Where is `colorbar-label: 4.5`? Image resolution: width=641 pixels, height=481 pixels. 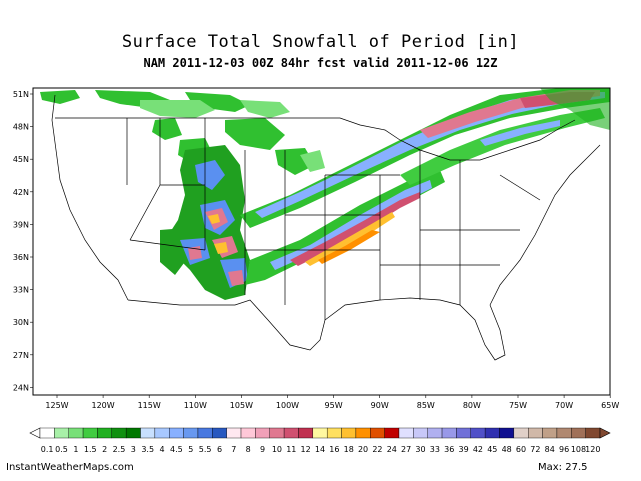
colorbar-label: 4.5 is located at coordinates (176, 449).